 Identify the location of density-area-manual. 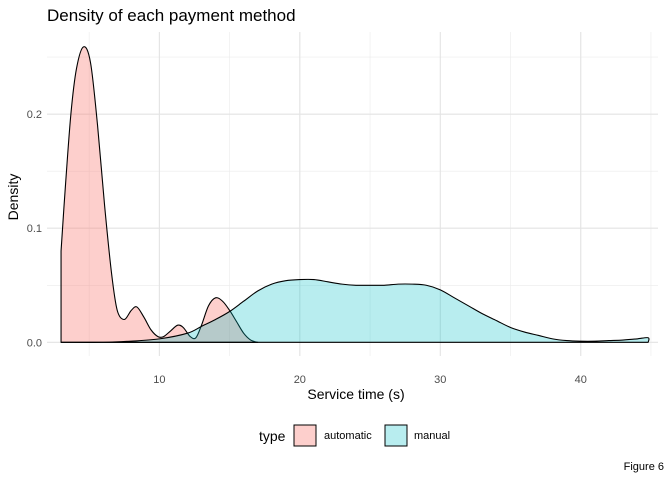
(355, 310).